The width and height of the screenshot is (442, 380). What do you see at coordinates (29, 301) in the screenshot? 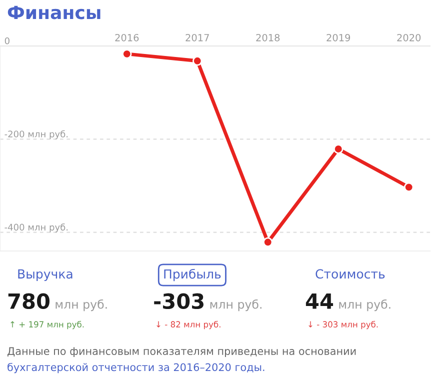
I see `text: 780` at bounding box center [29, 301].